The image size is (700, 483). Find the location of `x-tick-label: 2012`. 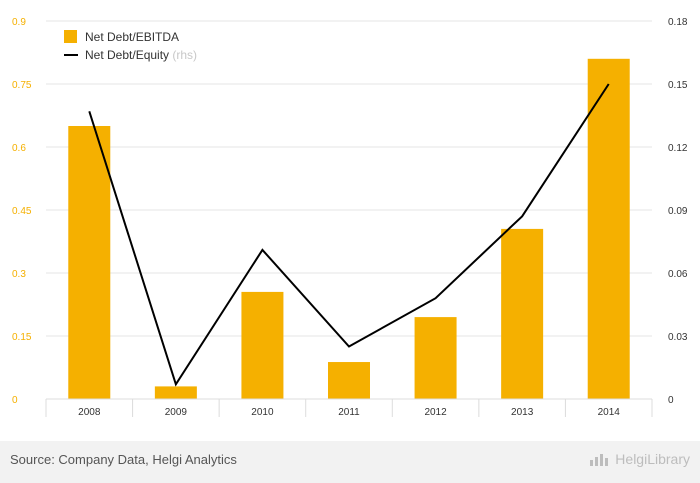

x-tick-label: 2012 is located at coordinates (435, 412).